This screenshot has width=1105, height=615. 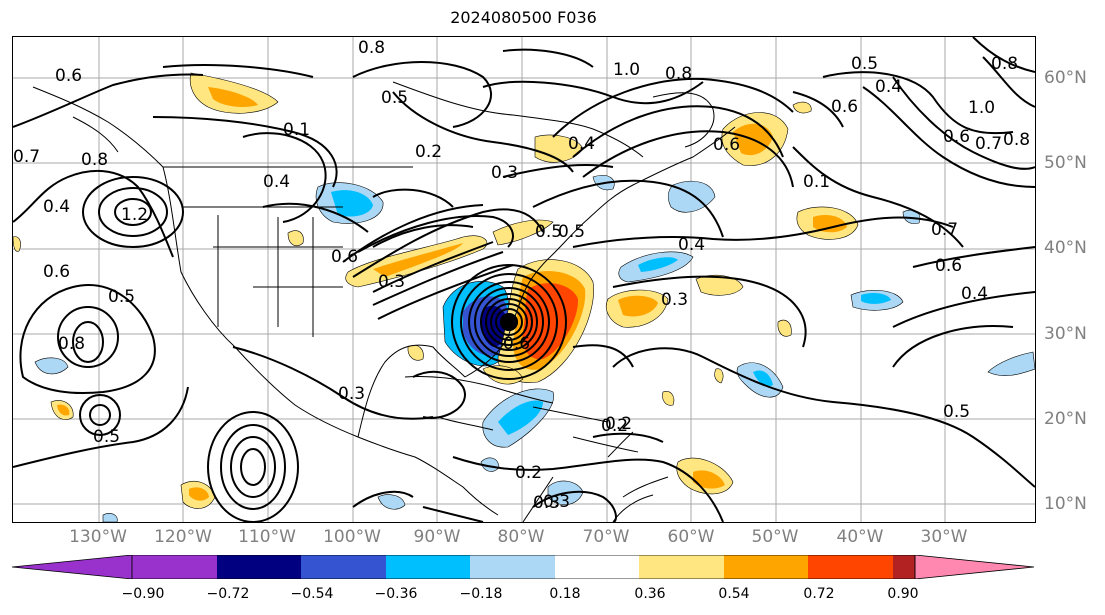 What do you see at coordinates (228, 594) in the screenshot?
I see `colorbar-tick: −0.72` at bounding box center [228, 594].